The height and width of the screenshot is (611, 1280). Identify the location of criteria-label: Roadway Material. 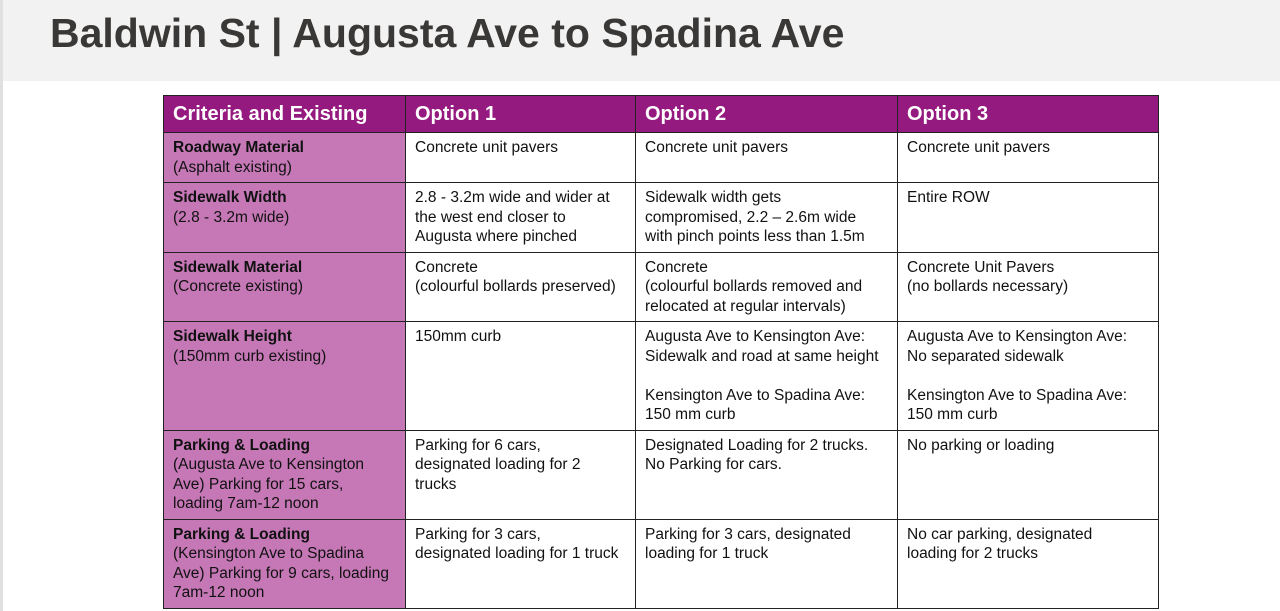
(238, 147).